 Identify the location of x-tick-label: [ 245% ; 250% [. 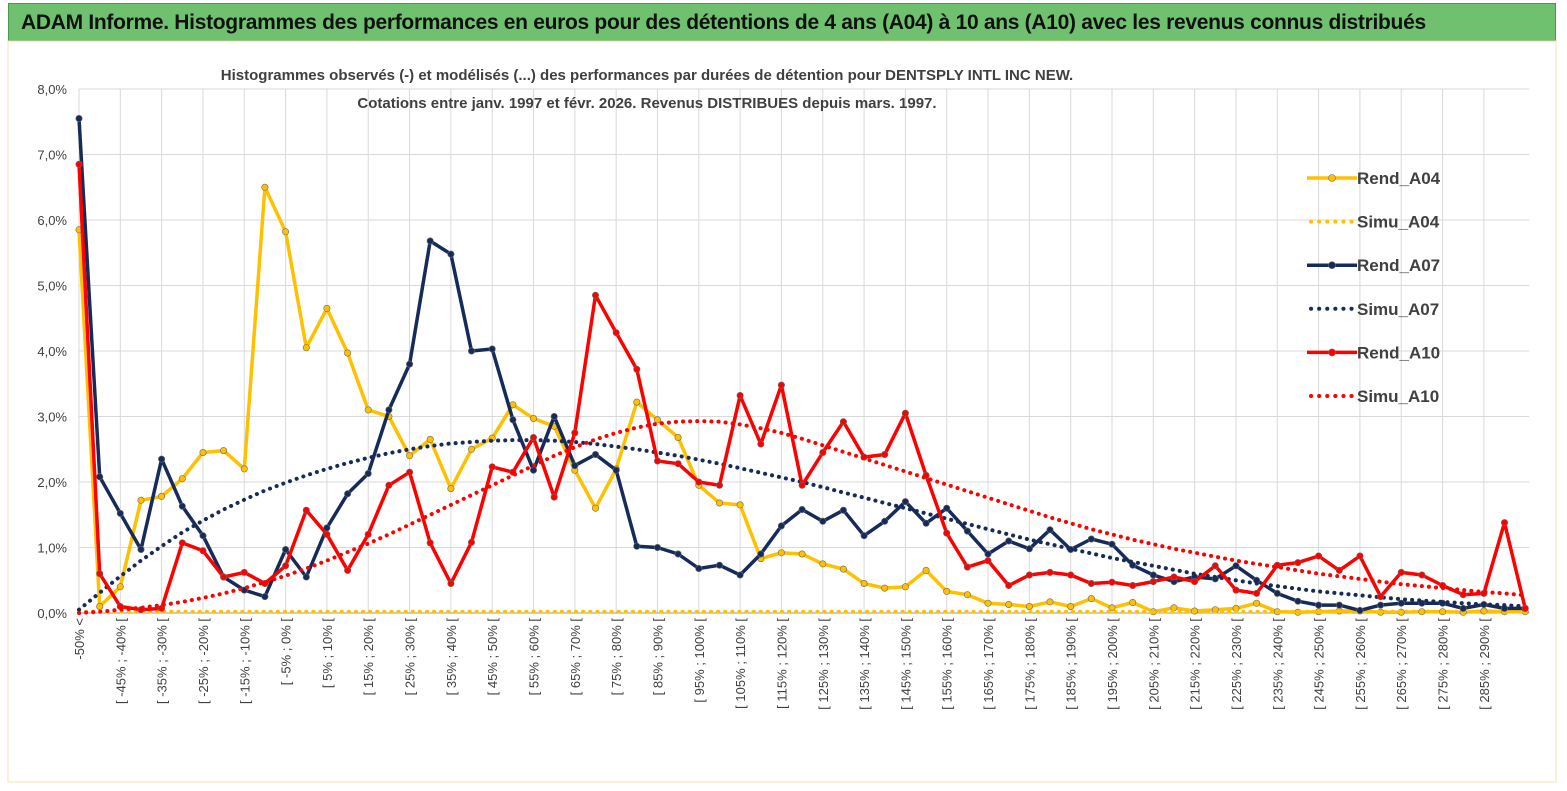
(1319, 664).